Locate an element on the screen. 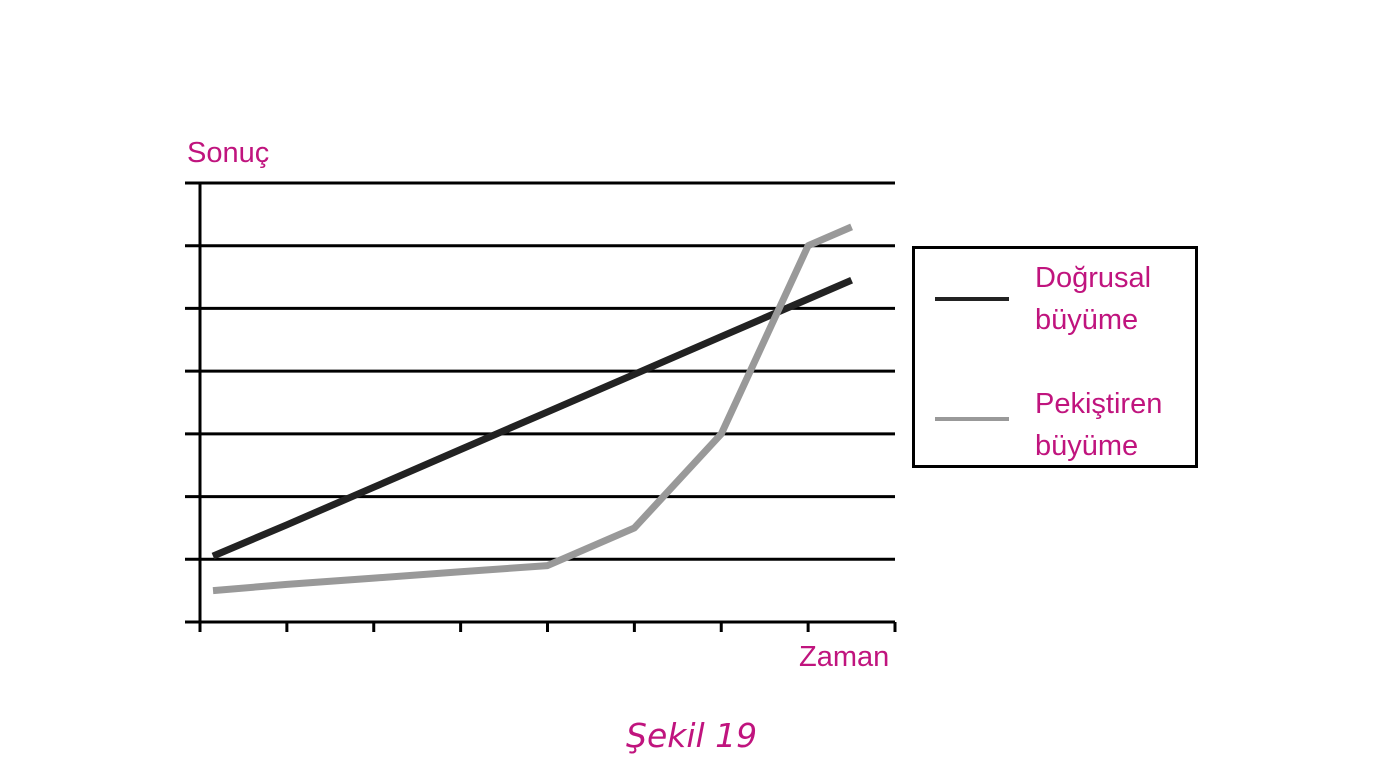  figure-caption: Şekil 19 is located at coordinates (692, 735).